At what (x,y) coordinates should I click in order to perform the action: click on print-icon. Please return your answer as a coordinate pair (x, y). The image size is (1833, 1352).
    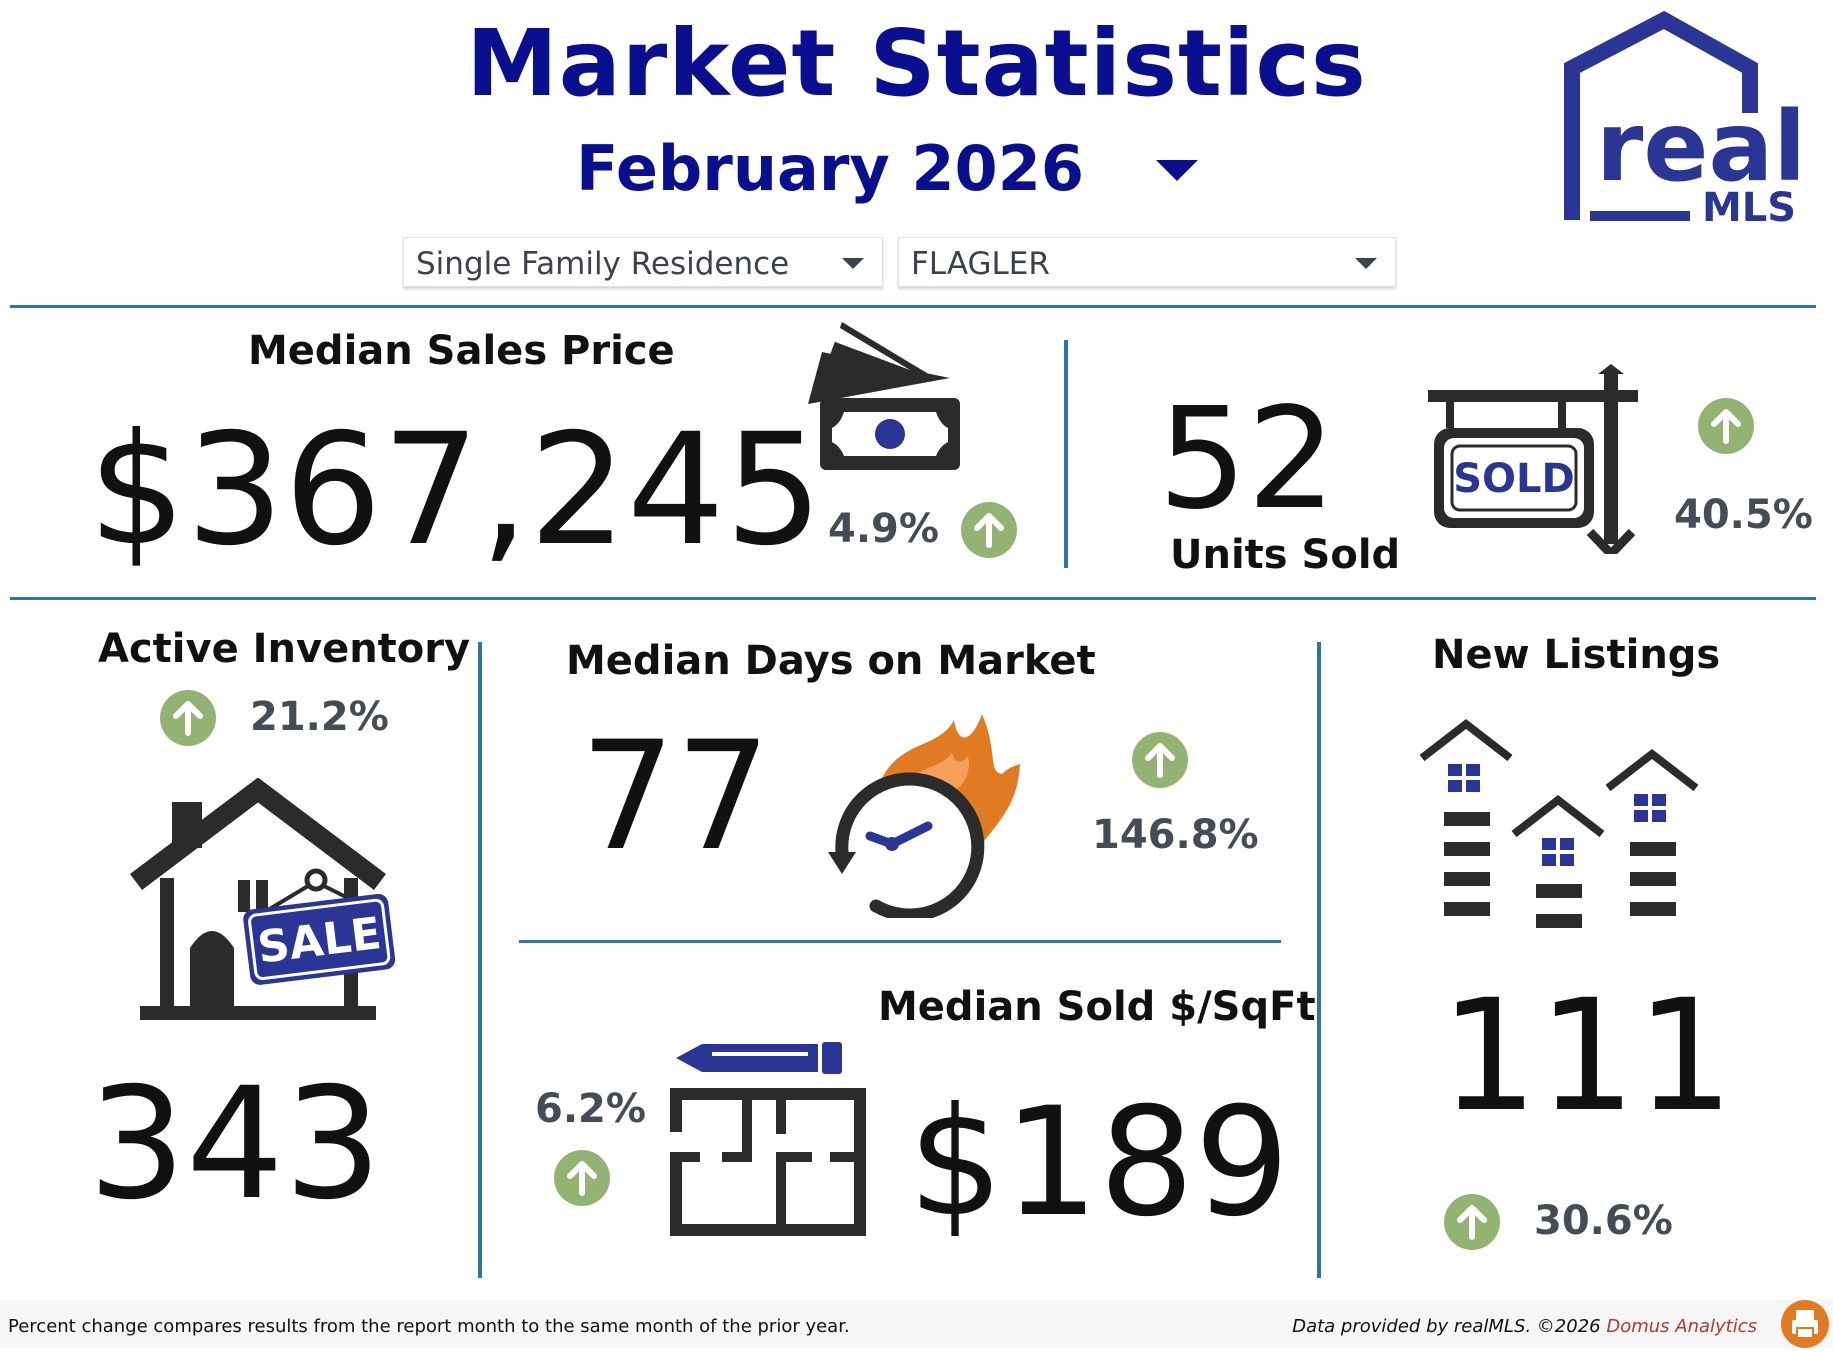
    Looking at the image, I should click on (1805, 1324).